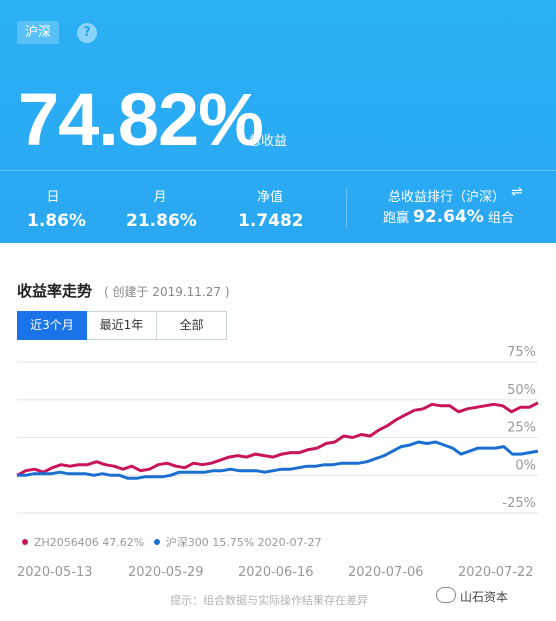 The height and width of the screenshot is (621, 556). Describe the element at coordinates (496, 572) in the screenshot. I see `x-tick-label: 2020-07-22` at that location.